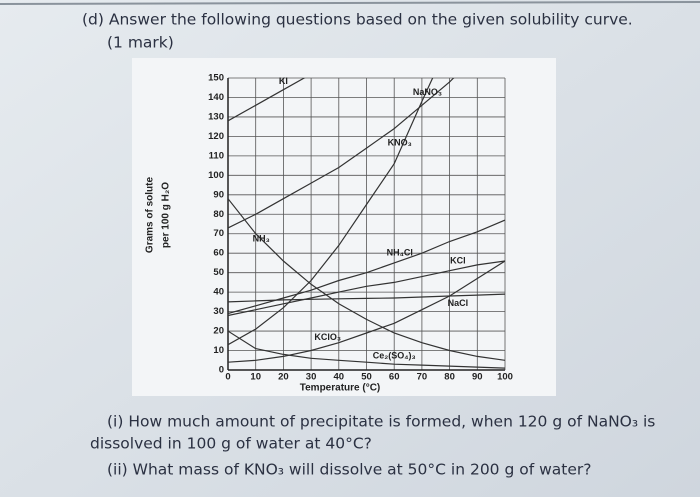 The image size is (700, 497). What do you see at coordinates (218, 214) in the screenshot?
I see `y-tick-label: 80` at bounding box center [218, 214].